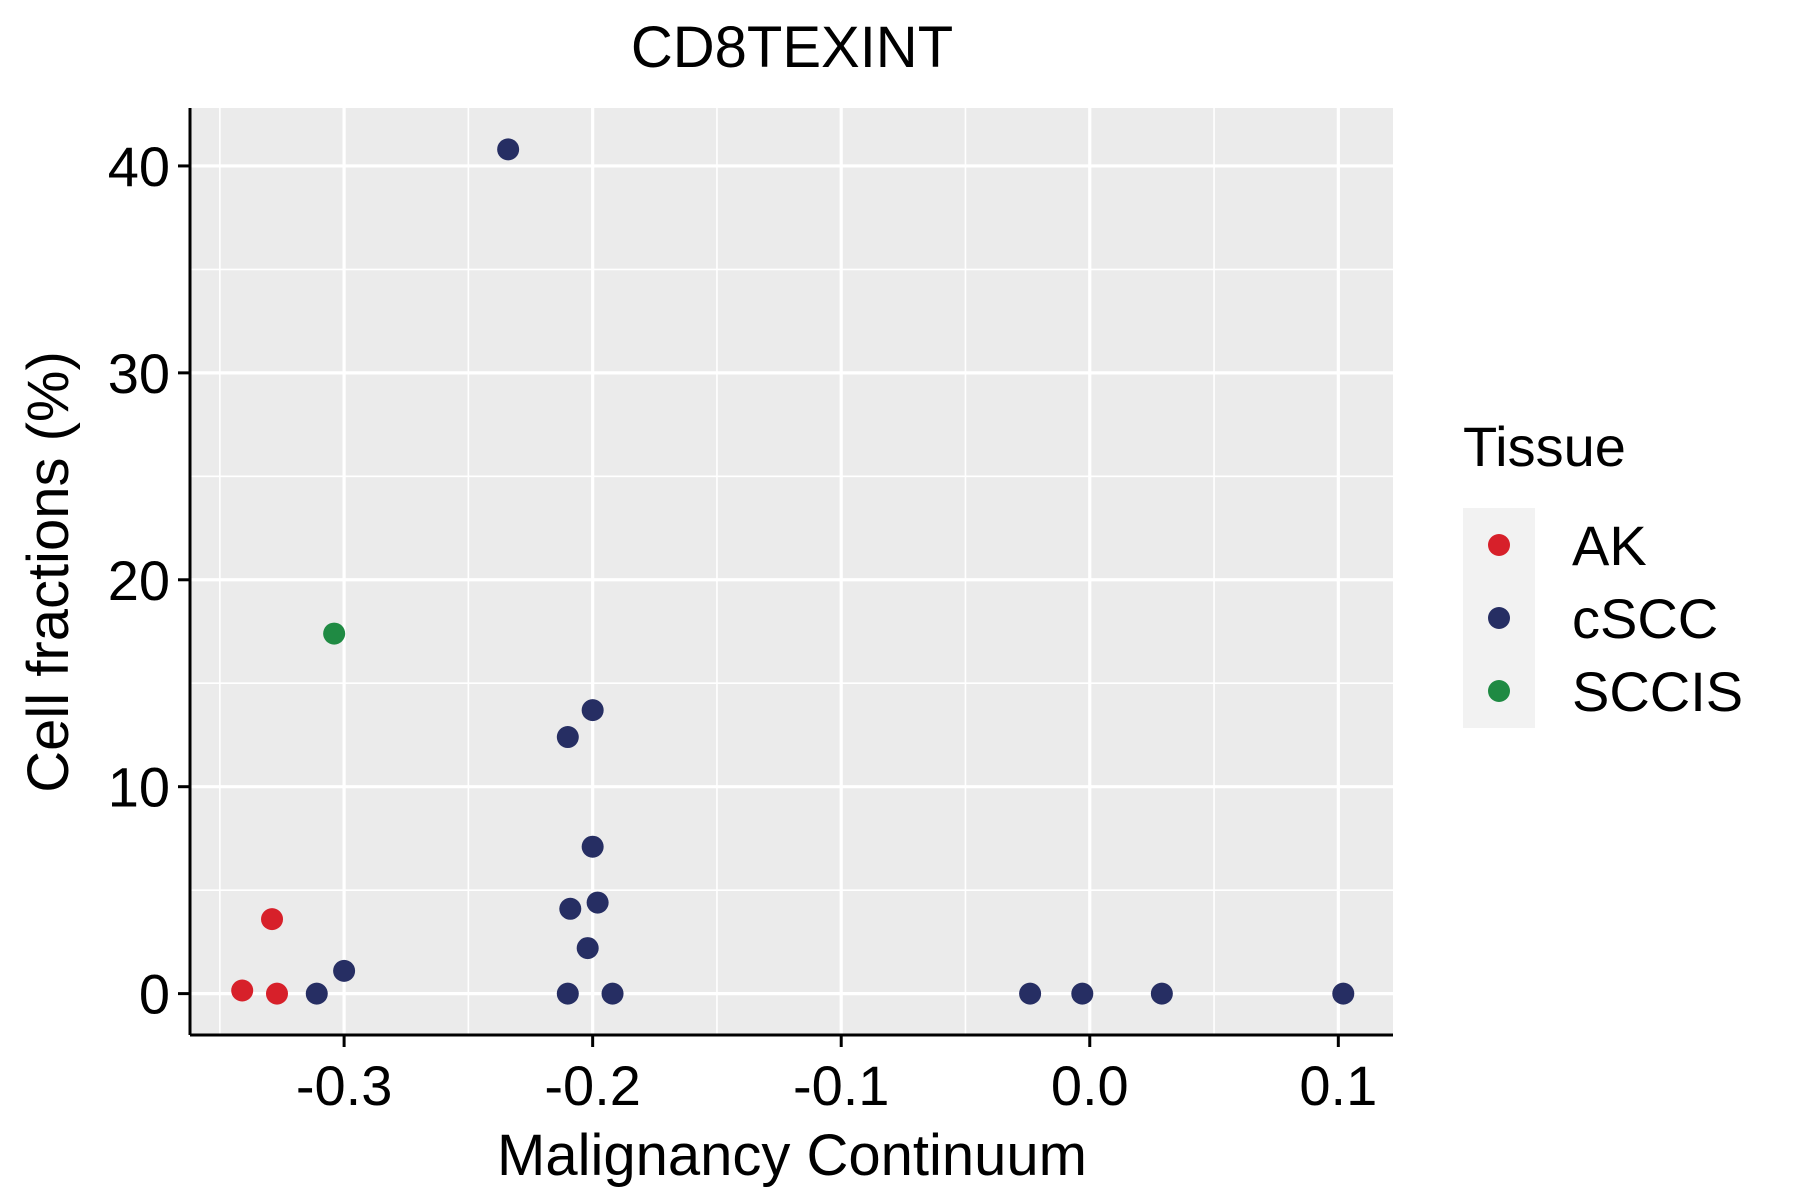  Describe the element at coordinates (1499, 618) in the screenshot. I see `legend-key-cscc` at that location.